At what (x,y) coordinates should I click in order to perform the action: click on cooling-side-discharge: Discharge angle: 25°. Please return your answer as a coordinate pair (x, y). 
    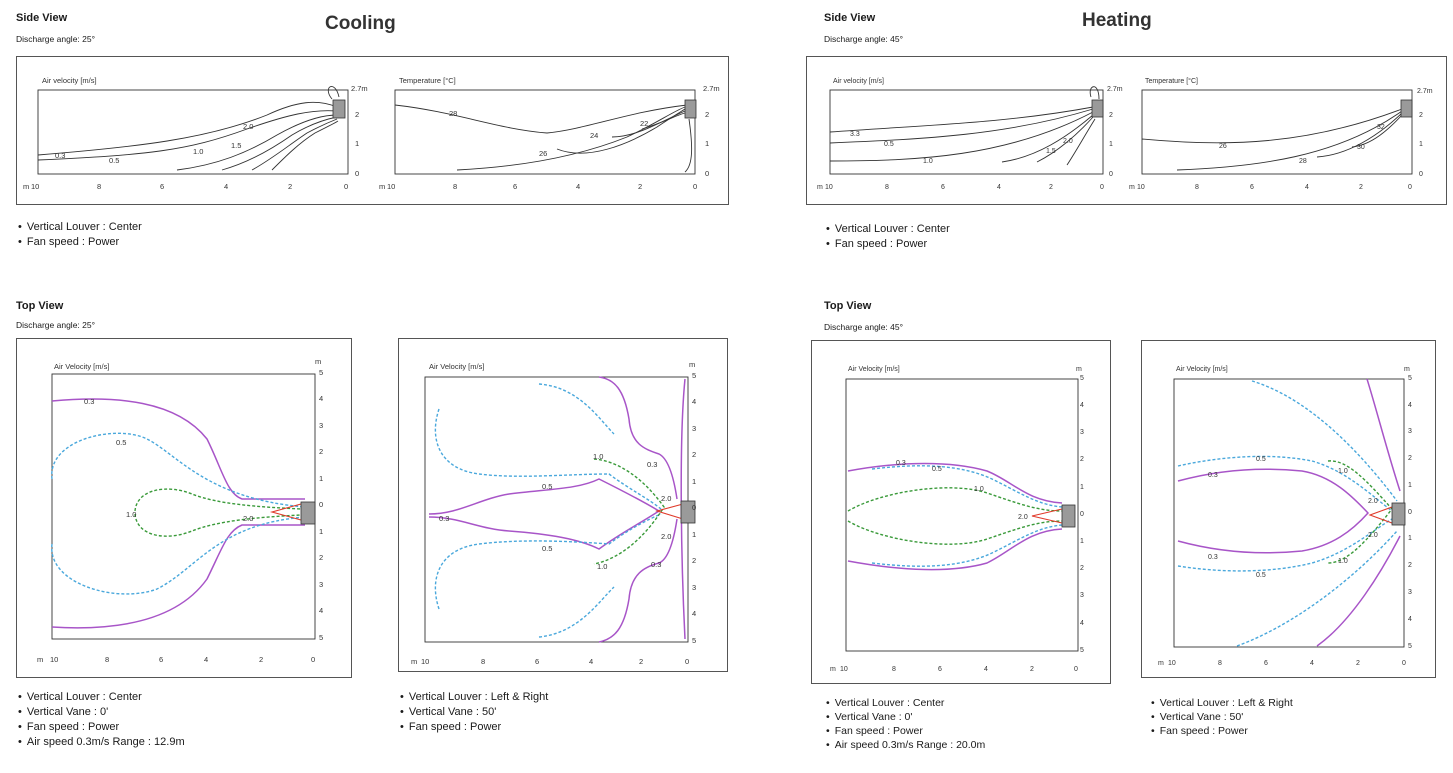
    Looking at the image, I should click on (56, 39).